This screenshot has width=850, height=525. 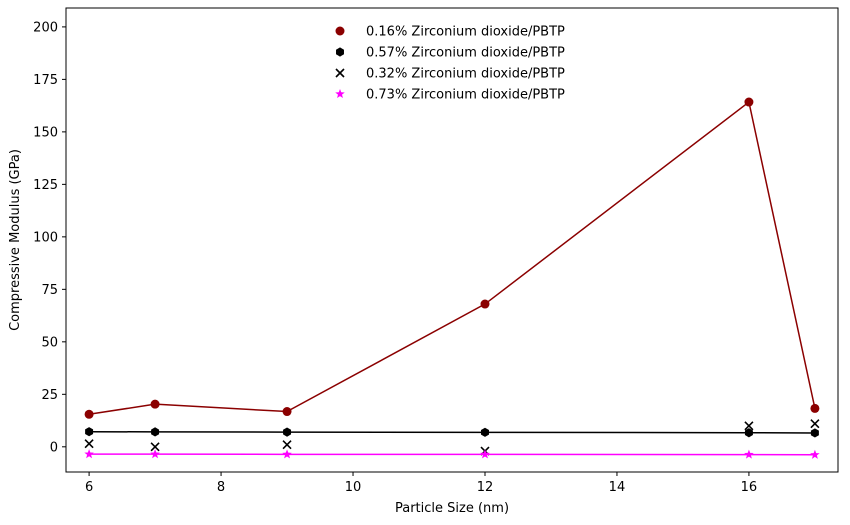 What do you see at coordinates (465, 53) in the screenshot?
I see `legend-label: 0.57% Zirconium dioxide/PBTP` at bounding box center [465, 53].